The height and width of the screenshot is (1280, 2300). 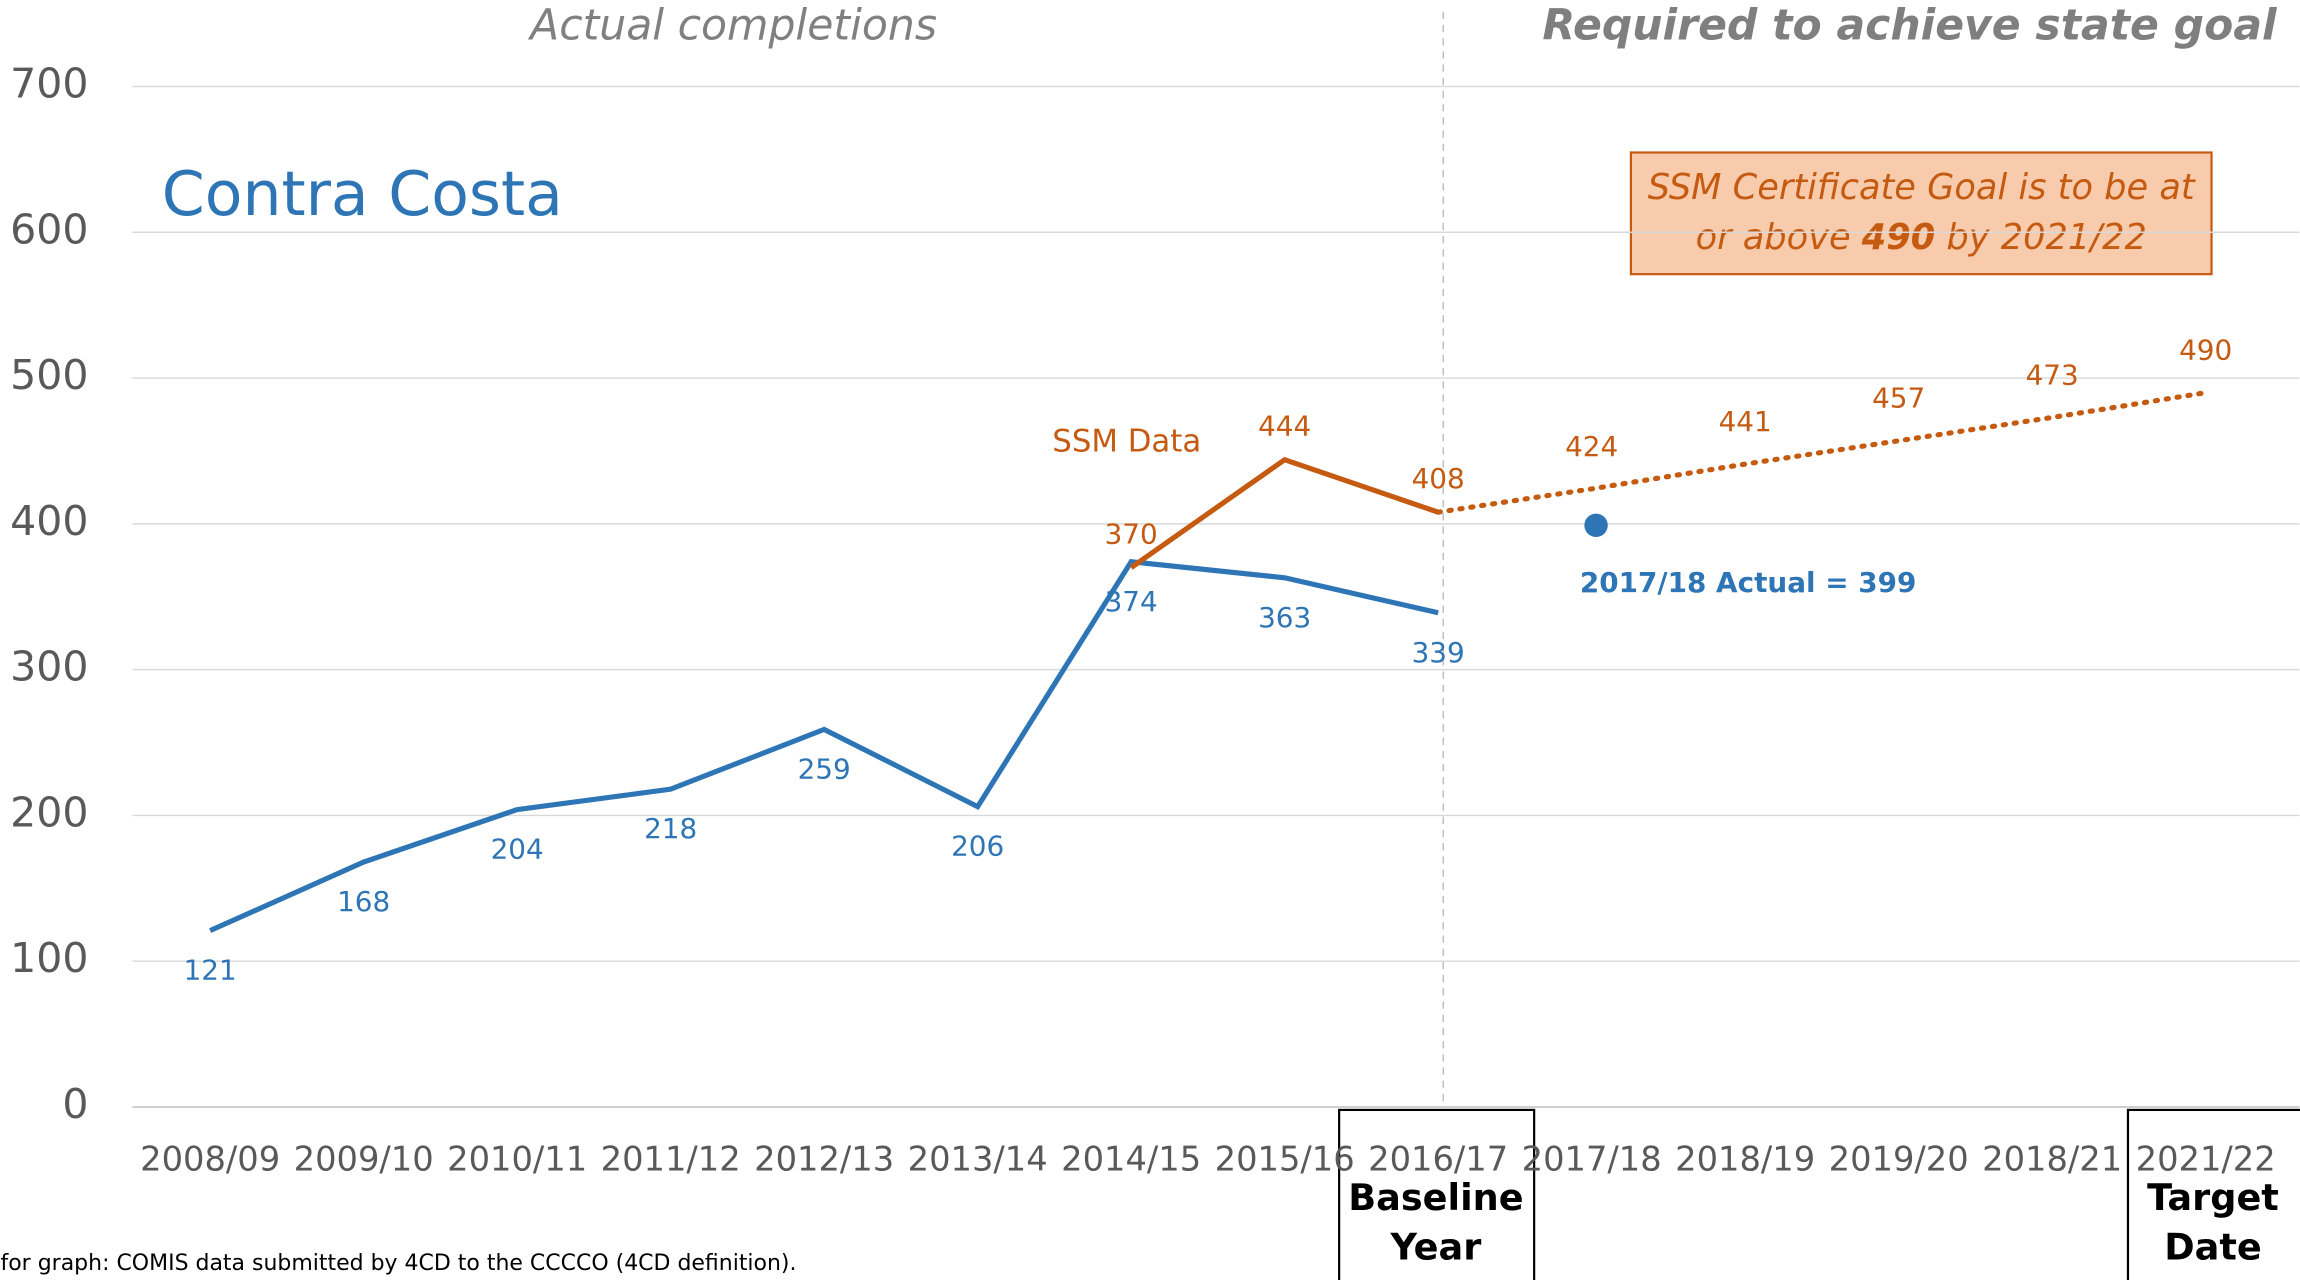 What do you see at coordinates (1435, 1197) in the screenshot?
I see `baseline-text: Baseline` at bounding box center [1435, 1197].